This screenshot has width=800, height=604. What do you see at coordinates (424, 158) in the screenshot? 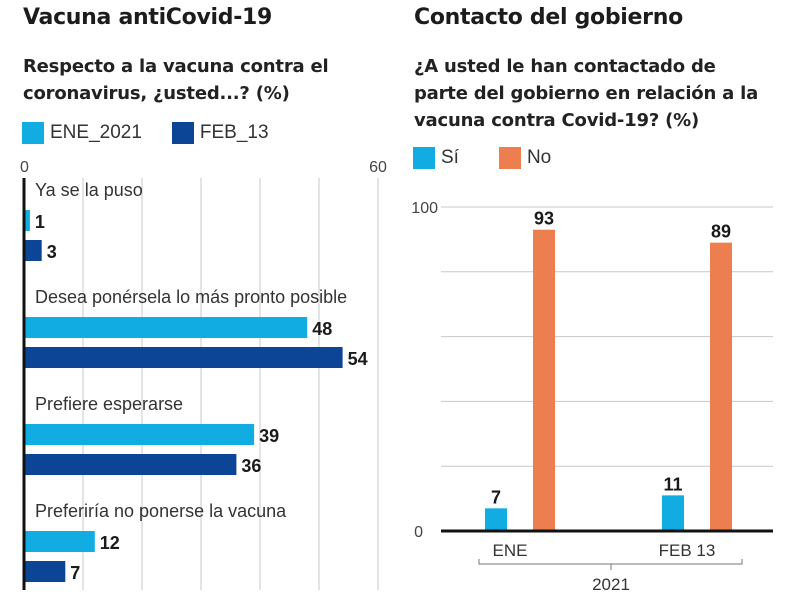
I see `legend-swatch-si` at bounding box center [424, 158].